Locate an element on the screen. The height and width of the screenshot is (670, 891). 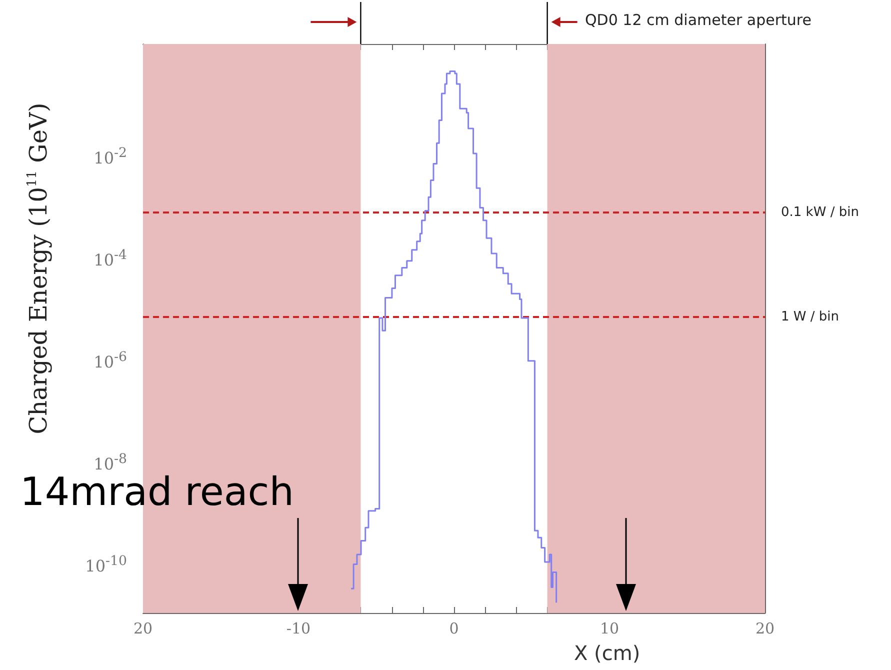
y-tick-label: 10$^{-2}$ is located at coordinates (110, 155).